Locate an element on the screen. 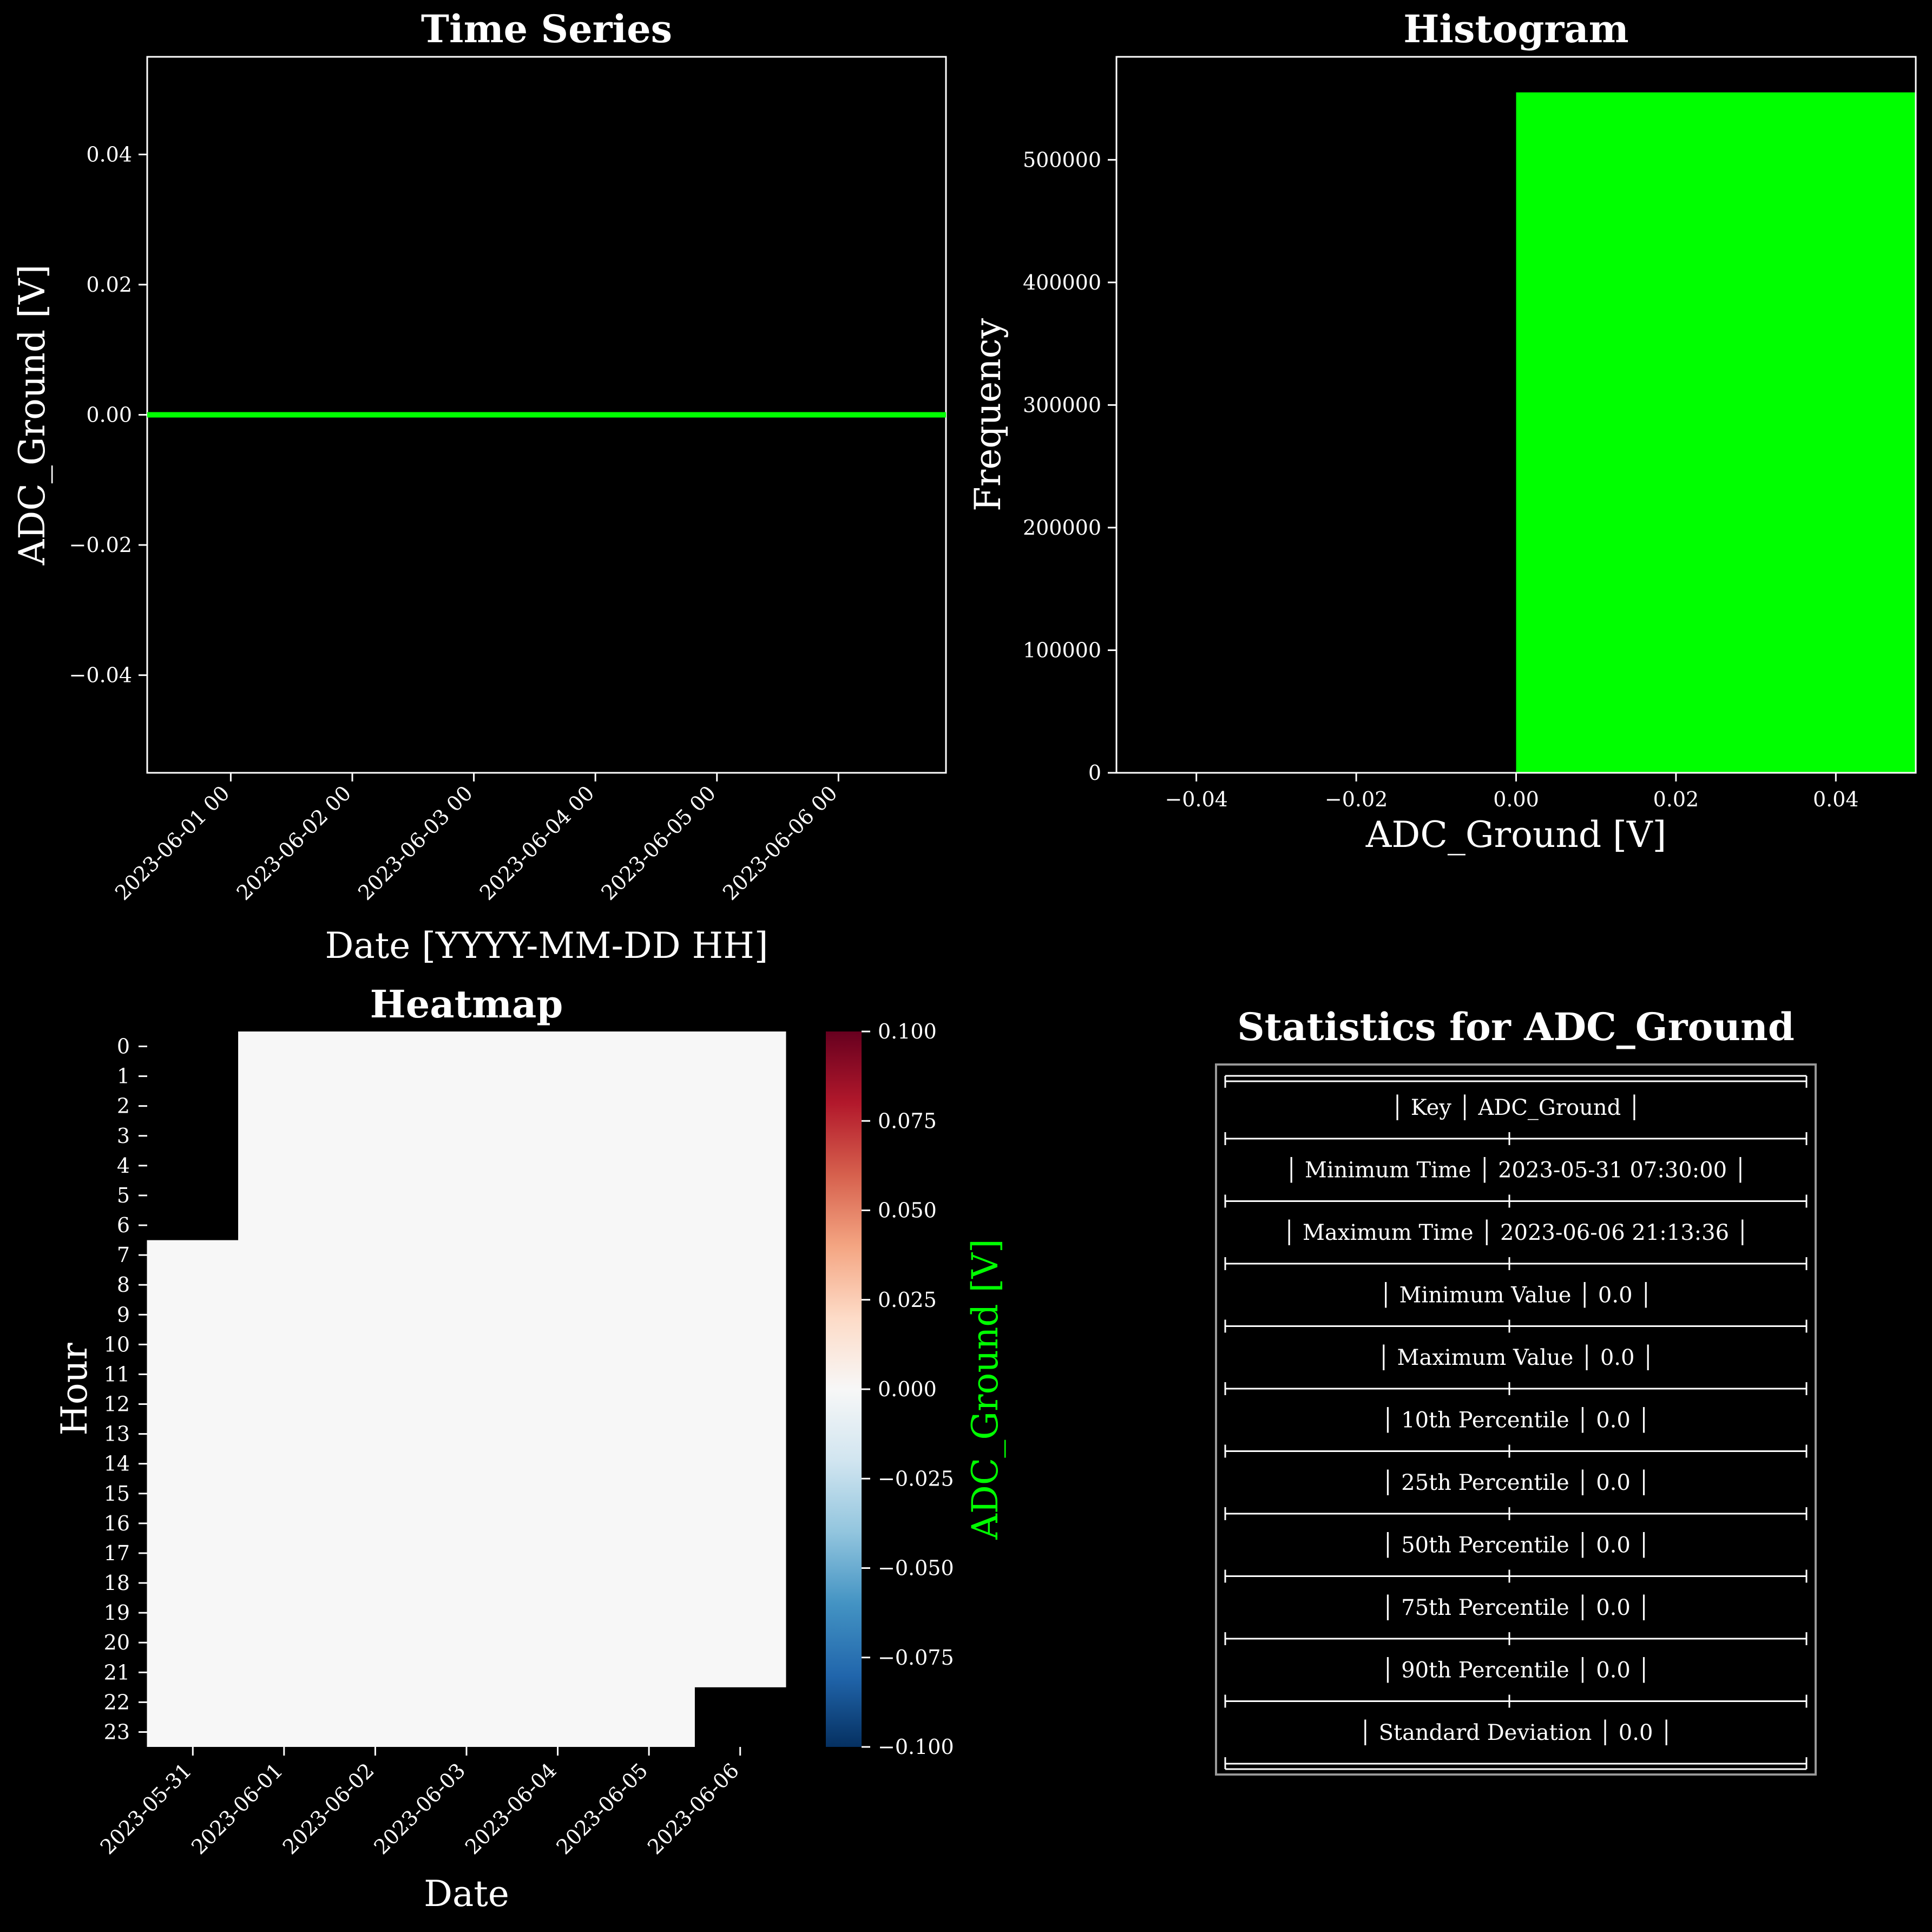  hist-bar is located at coordinates (1716, 432).